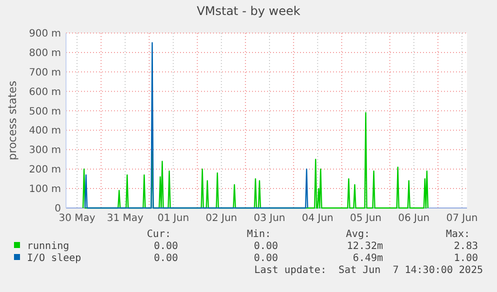 This screenshot has width=497, height=292. I want to click on text: 1.00, so click(466, 258).